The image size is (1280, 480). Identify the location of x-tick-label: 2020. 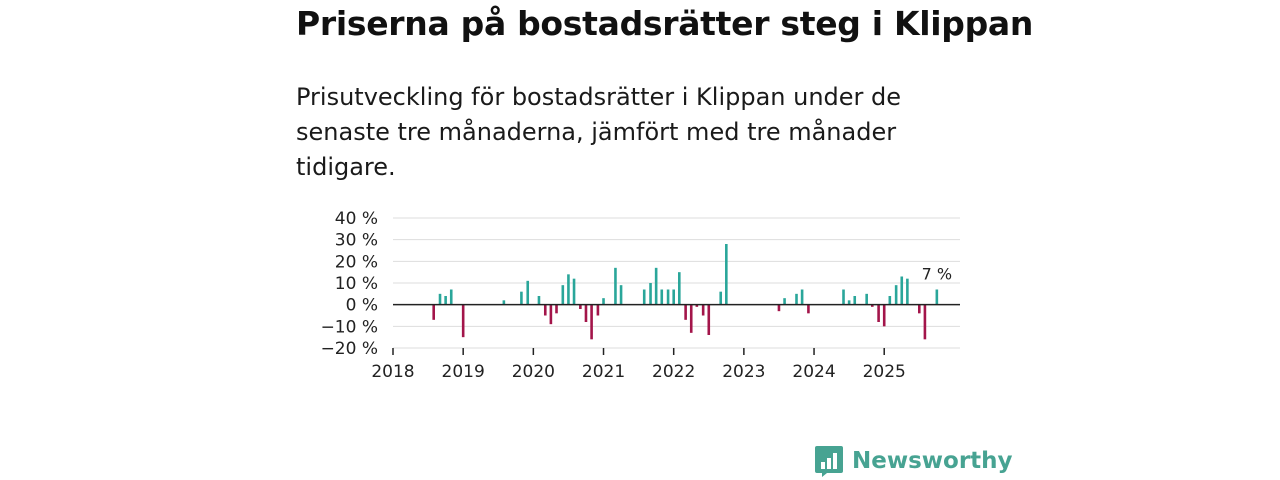
(533, 372).